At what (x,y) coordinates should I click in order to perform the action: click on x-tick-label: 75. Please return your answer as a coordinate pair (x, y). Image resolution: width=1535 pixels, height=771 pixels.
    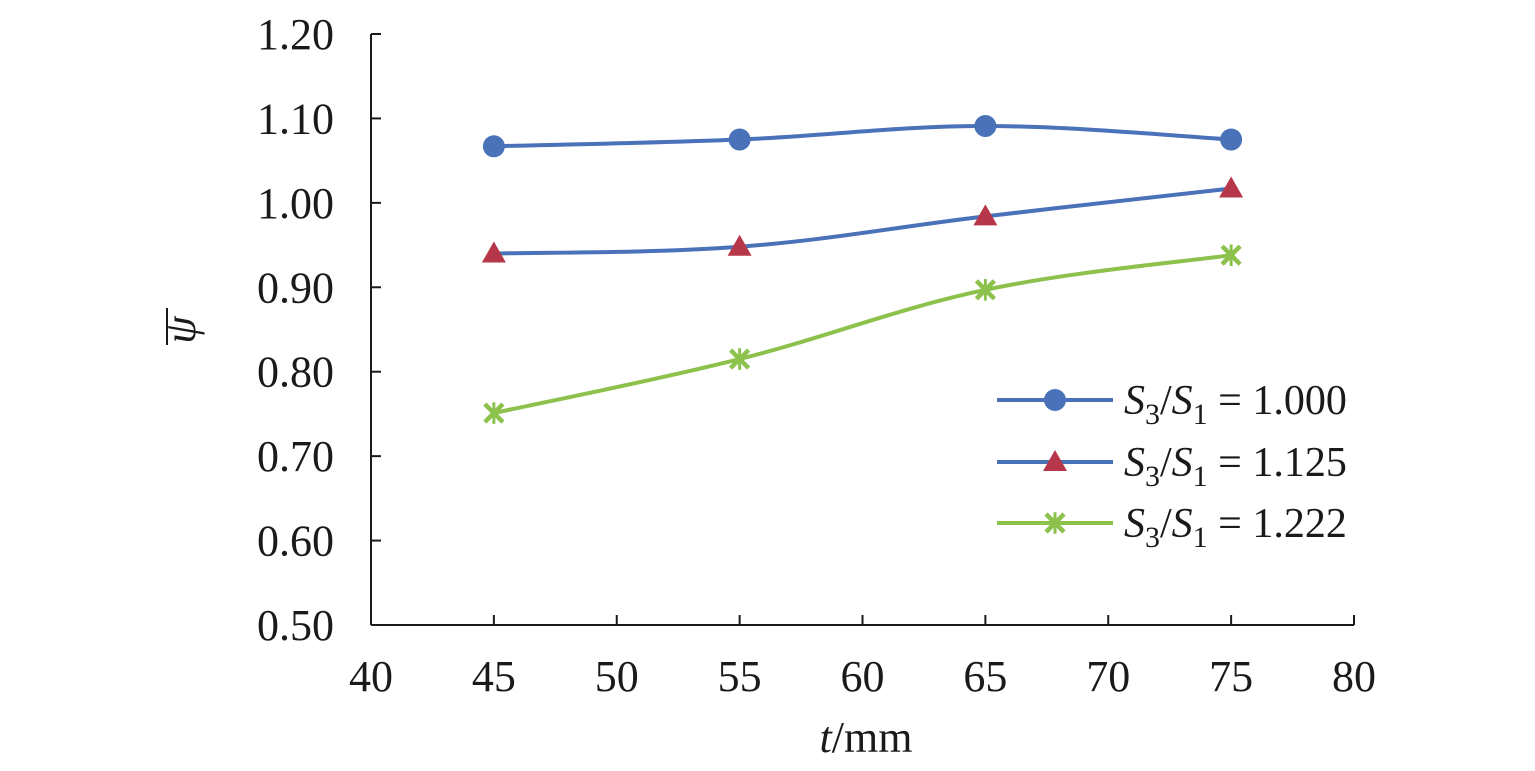
    Looking at the image, I should click on (1231, 676).